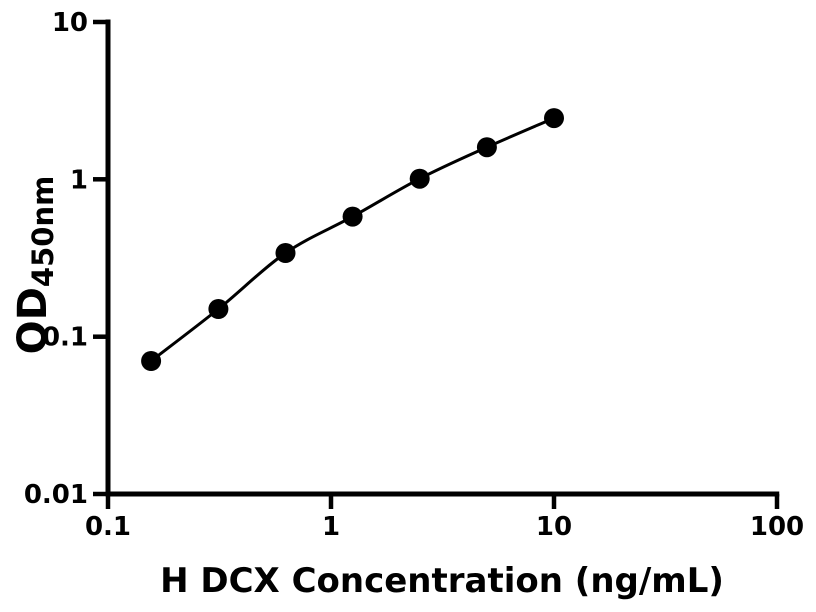 Image resolution: width=816 pixels, height=612 pixels. I want to click on x-axis-tick-label: 100, so click(777, 527).